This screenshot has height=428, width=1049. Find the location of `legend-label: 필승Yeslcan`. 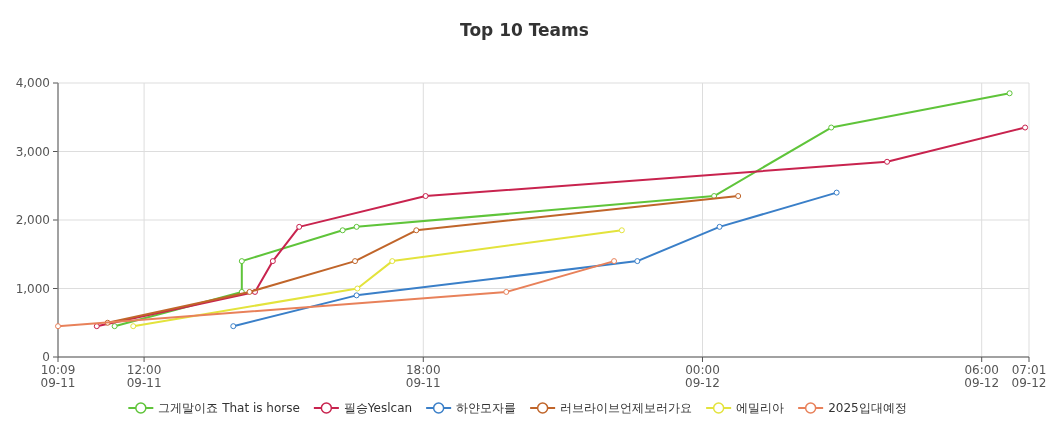

legend-label: 필승Yeslcan is located at coordinates (378, 408).